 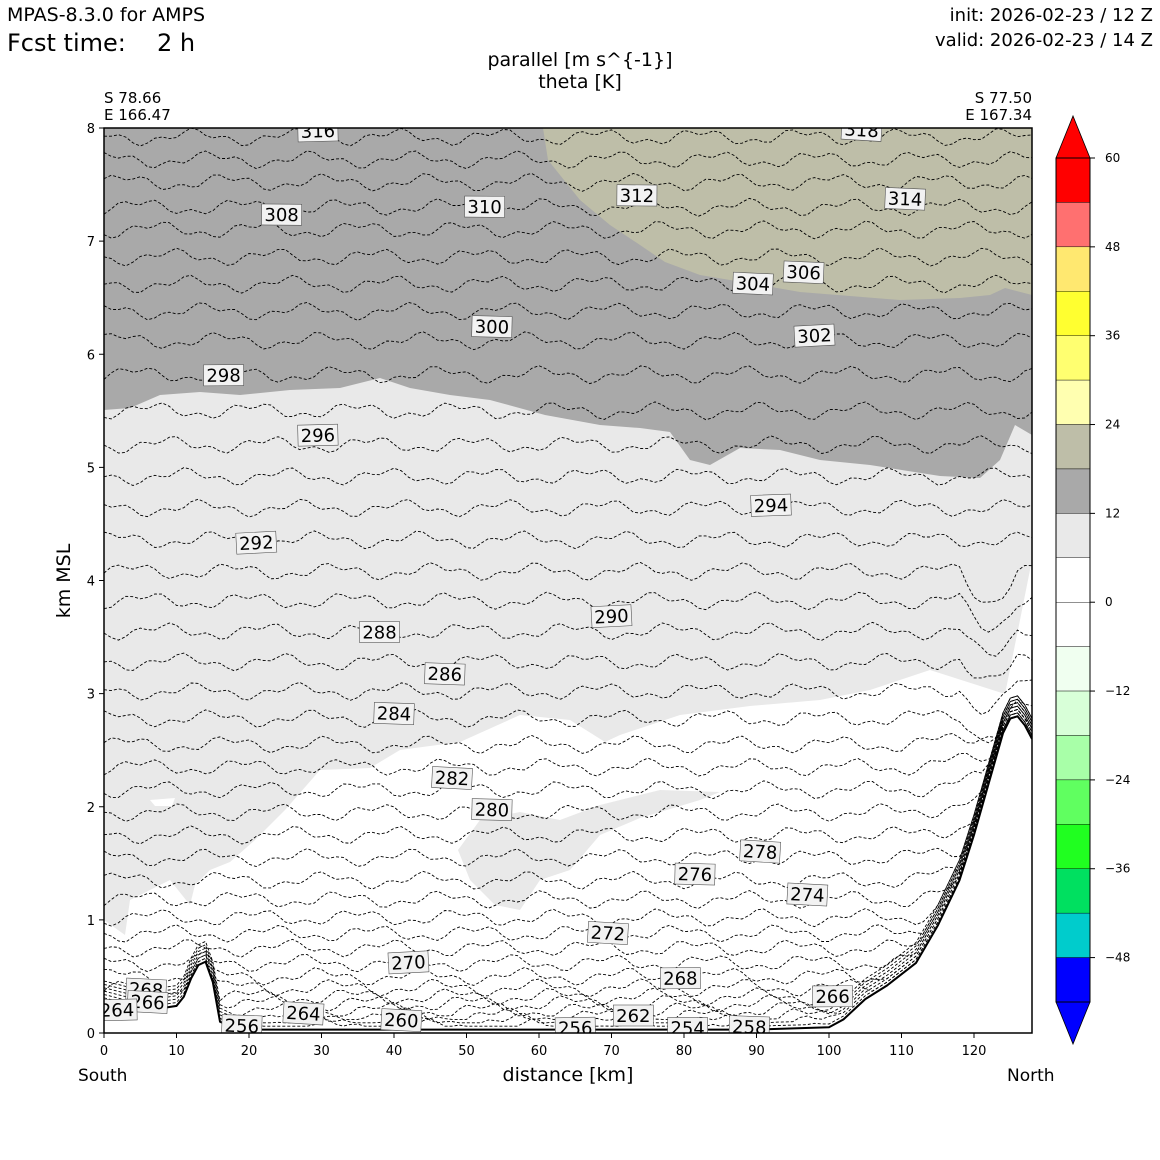 I want to click on x-tick-label: 70, so click(x=611, y=1051).